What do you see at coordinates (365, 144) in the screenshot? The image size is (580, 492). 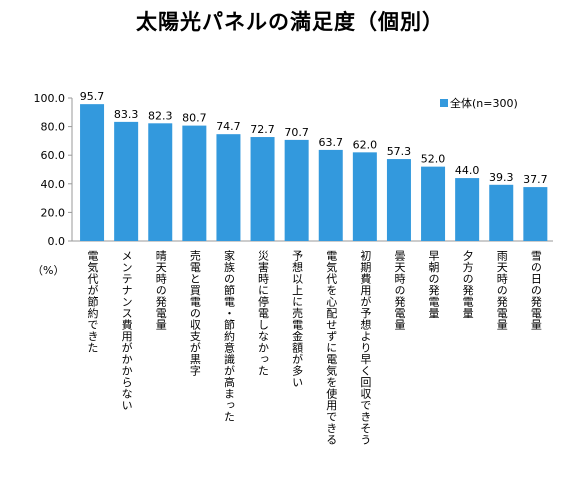 I see `data-label: 62.0` at bounding box center [365, 144].